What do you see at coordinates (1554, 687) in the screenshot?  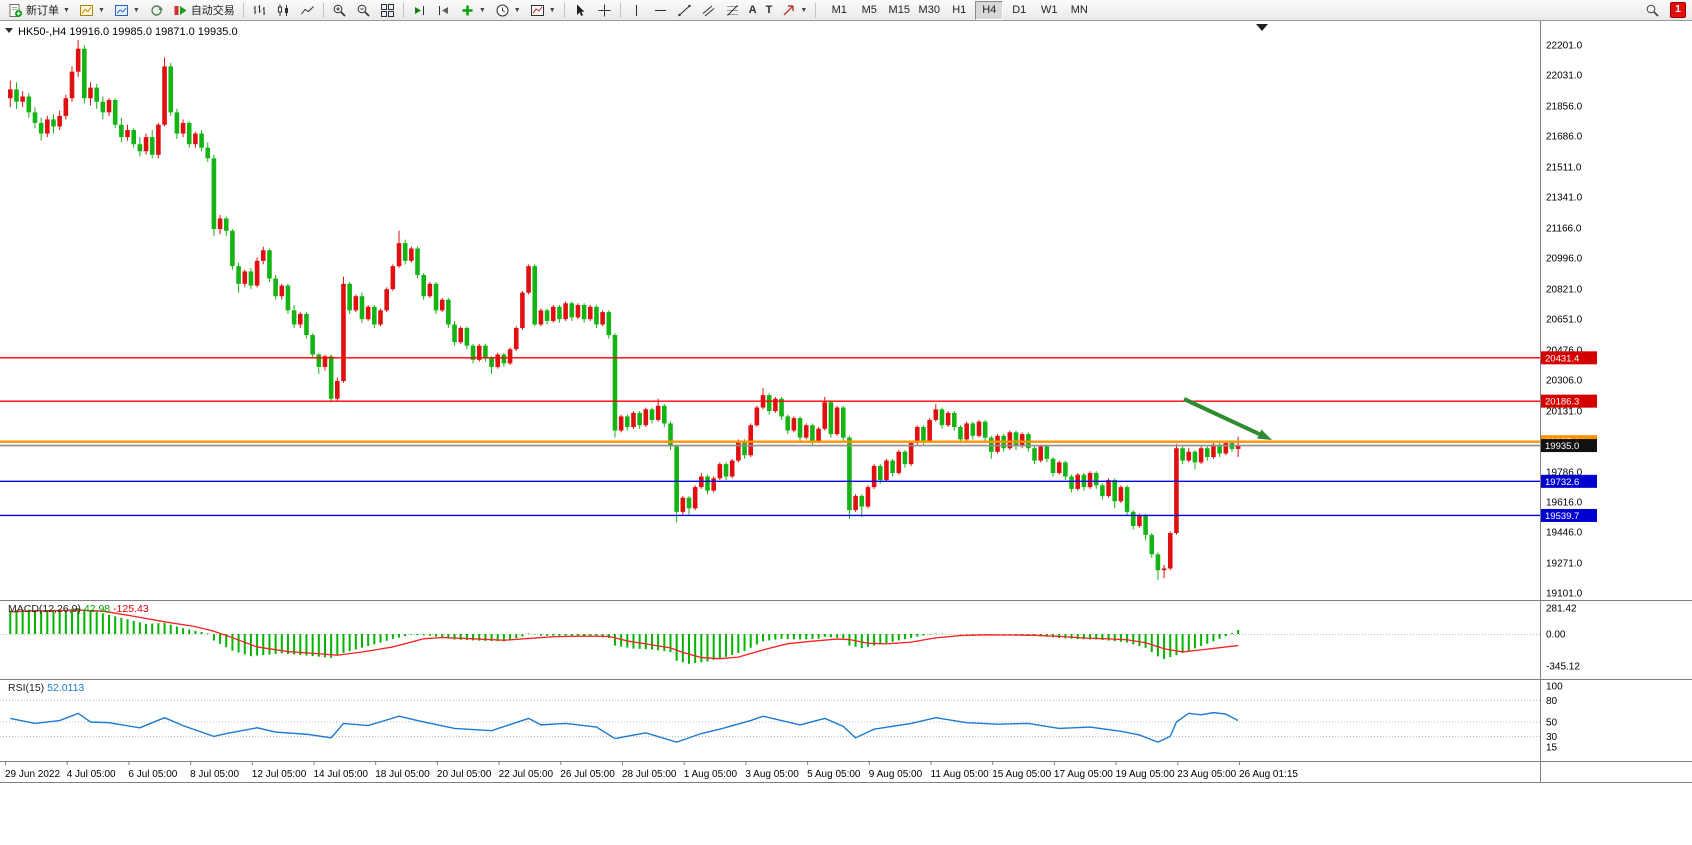 I see `svg-text: 100` at bounding box center [1554, 687].